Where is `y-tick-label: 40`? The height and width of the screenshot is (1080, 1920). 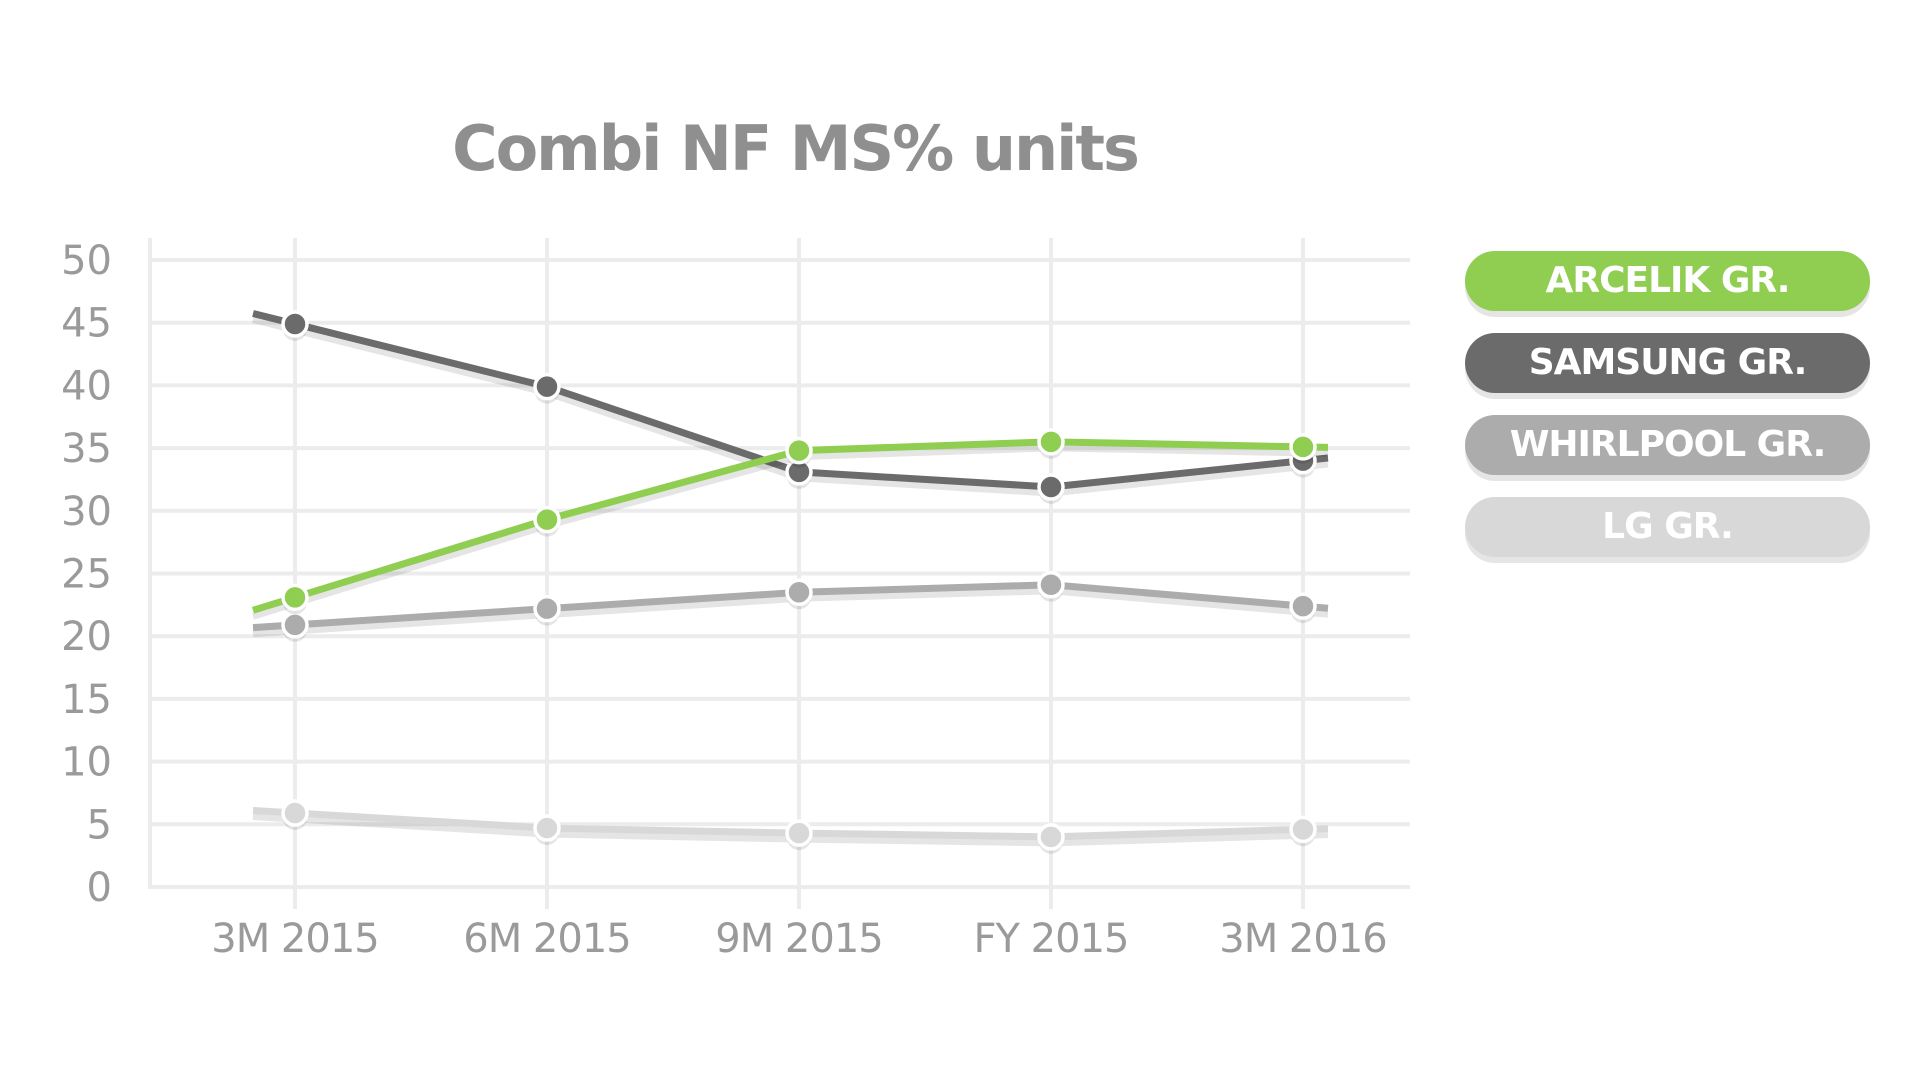
y-tick-label: 40 is located at coordinates (86, 386).